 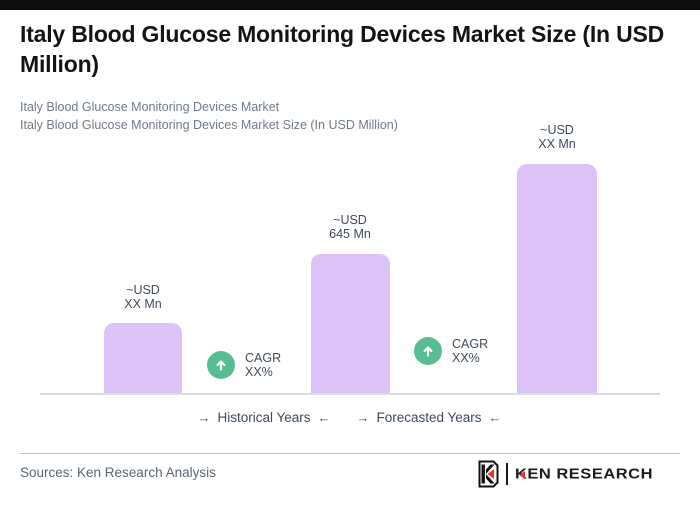 What do you see at coordinates (506, 474) in the screenshot?
I see `logo-divider` at bounding box center [506, 474].